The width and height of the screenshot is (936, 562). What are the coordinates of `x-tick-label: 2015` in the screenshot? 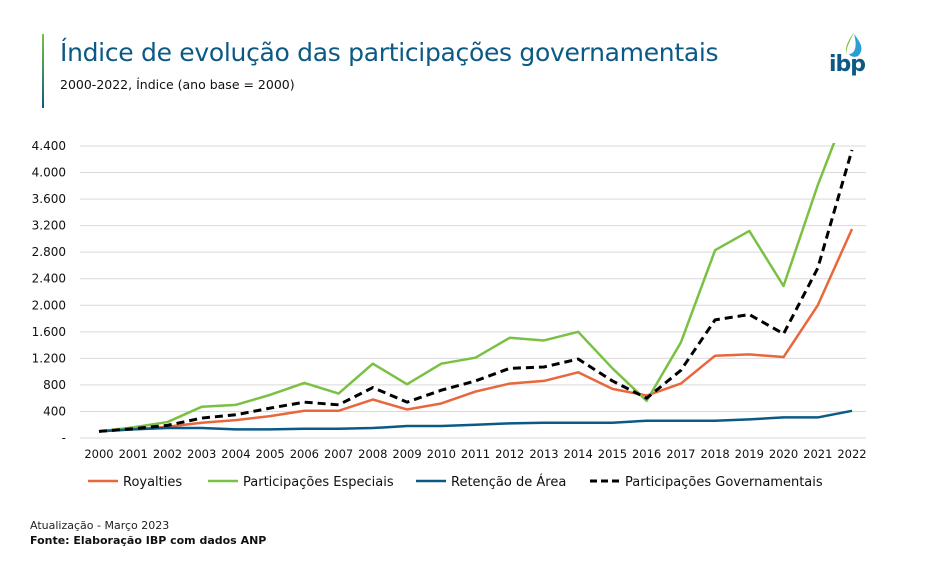 It's located at (612, 454).